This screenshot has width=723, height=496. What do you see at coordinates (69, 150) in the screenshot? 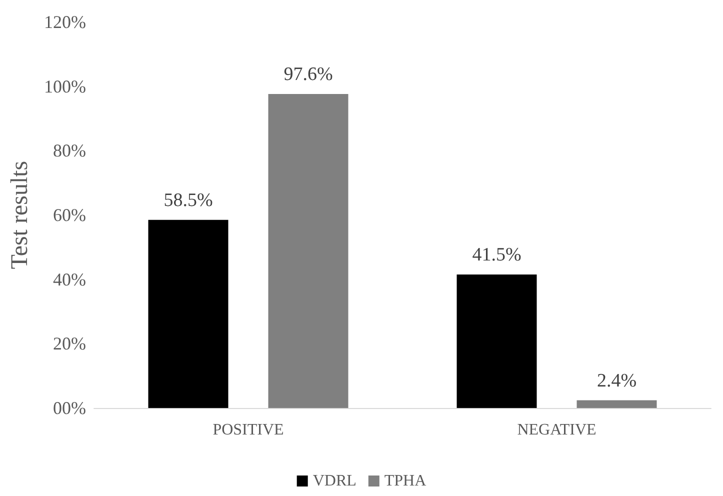
I see `y-tick-label: 80%` at bounding box center [69, 150].